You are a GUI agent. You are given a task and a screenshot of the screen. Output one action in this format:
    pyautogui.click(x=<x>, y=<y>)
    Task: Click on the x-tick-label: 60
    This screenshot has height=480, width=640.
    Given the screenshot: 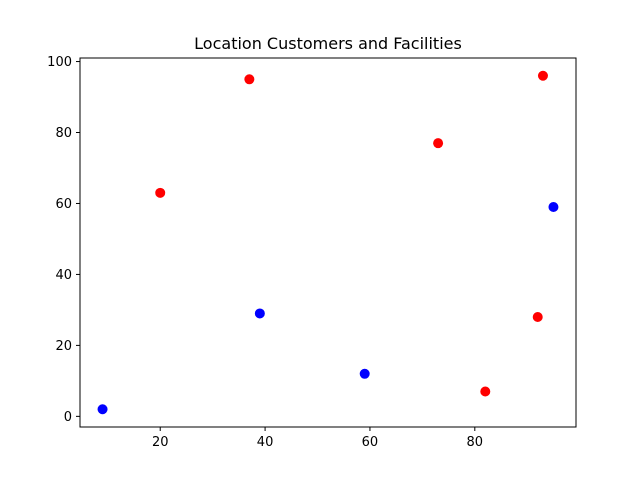 What is the action you would take?
    pyautogui.click(x=370, y=442)
    